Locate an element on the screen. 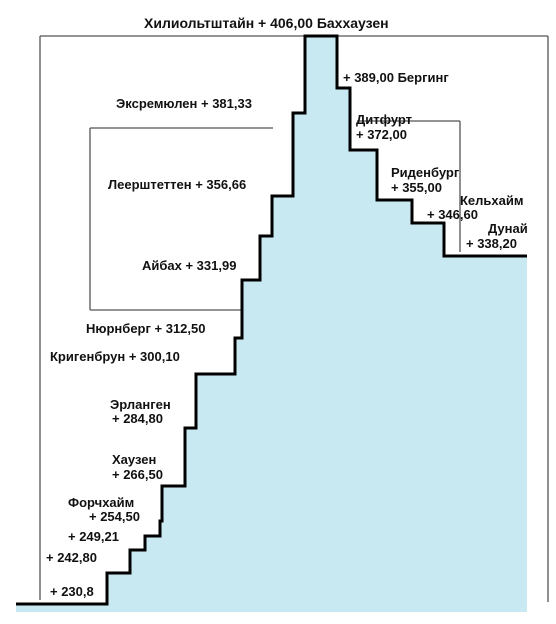  title-label: Хилиольтштайн + 406,00 Баххаузен is located at coordinates (266, 23).